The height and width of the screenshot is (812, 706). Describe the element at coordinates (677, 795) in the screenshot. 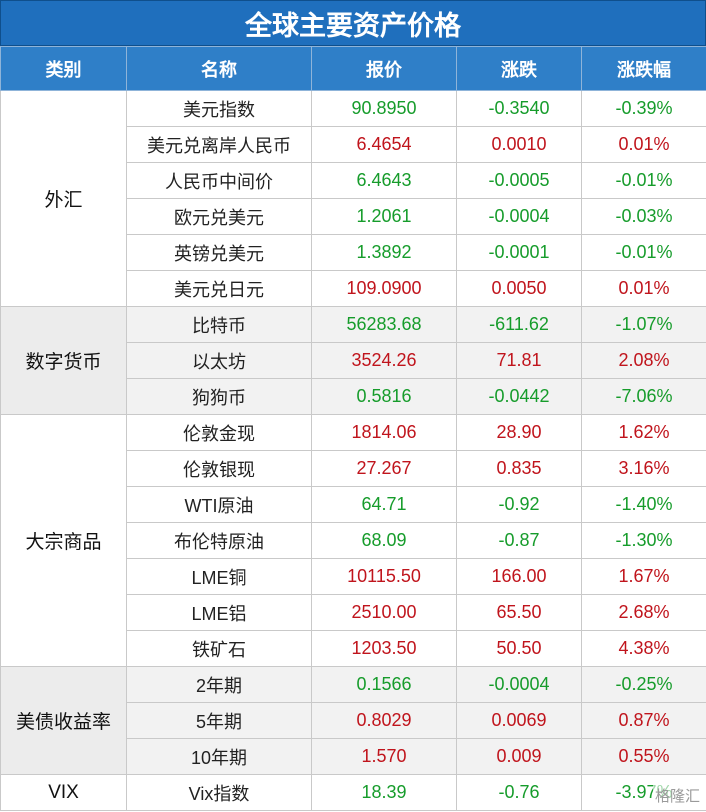

I see `watermark-label: 格隆汇` at that location.